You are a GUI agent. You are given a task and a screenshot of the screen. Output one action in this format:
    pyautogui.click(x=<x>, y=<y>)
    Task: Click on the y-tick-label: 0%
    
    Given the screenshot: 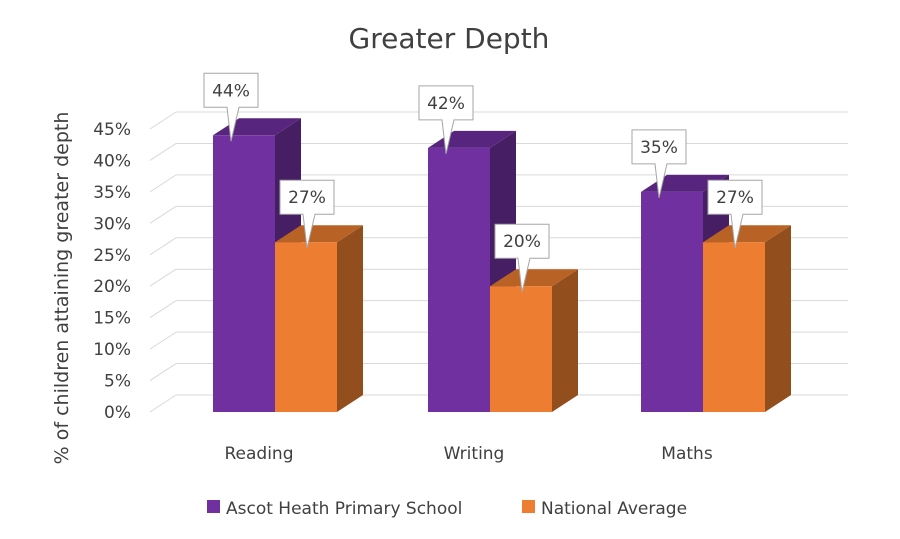 What is the action you would take?
    pyautogui.click(x=117, y=413)
    